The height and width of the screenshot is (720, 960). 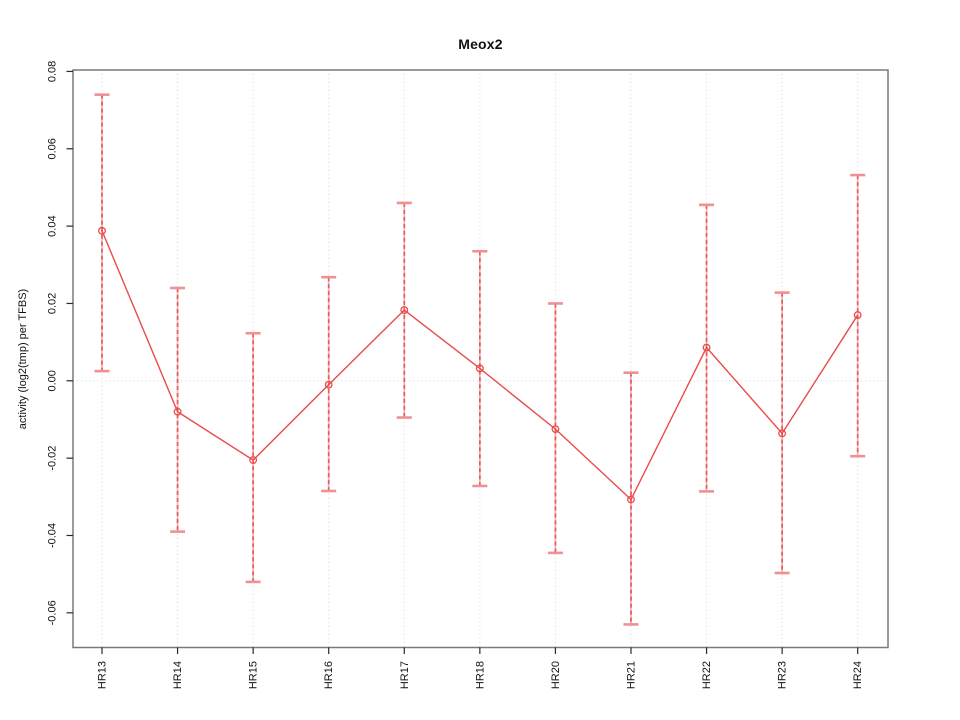 What do you see at coordinates (631, 675) in the screenshot?
I see `x-tick-label-hr21: HR21` at bounding box center [631, 675].